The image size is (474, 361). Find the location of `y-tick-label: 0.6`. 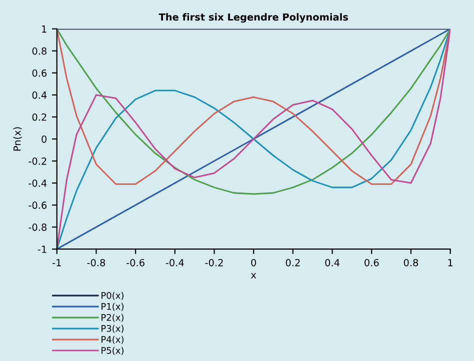

y-tick-label: 0.6 is located at coordinates (39, 73).